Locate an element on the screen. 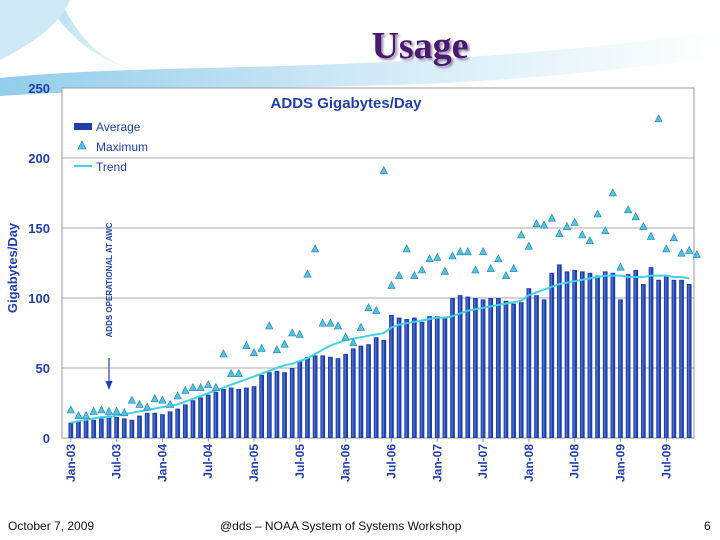  x-tick-label: Jul-04 is located at coordinates (208, 461).